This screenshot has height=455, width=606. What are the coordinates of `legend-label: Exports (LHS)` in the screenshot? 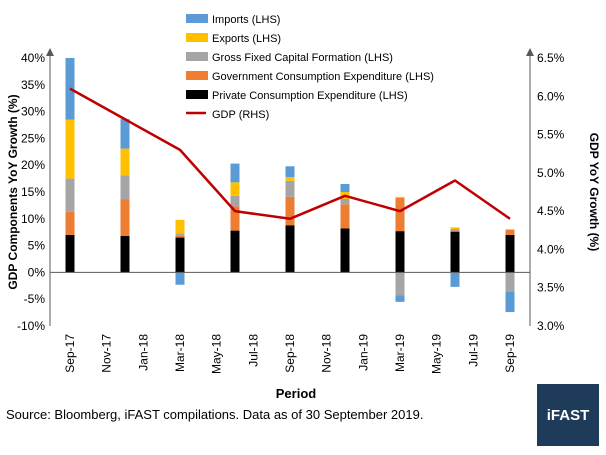 It's located at (246, 39).